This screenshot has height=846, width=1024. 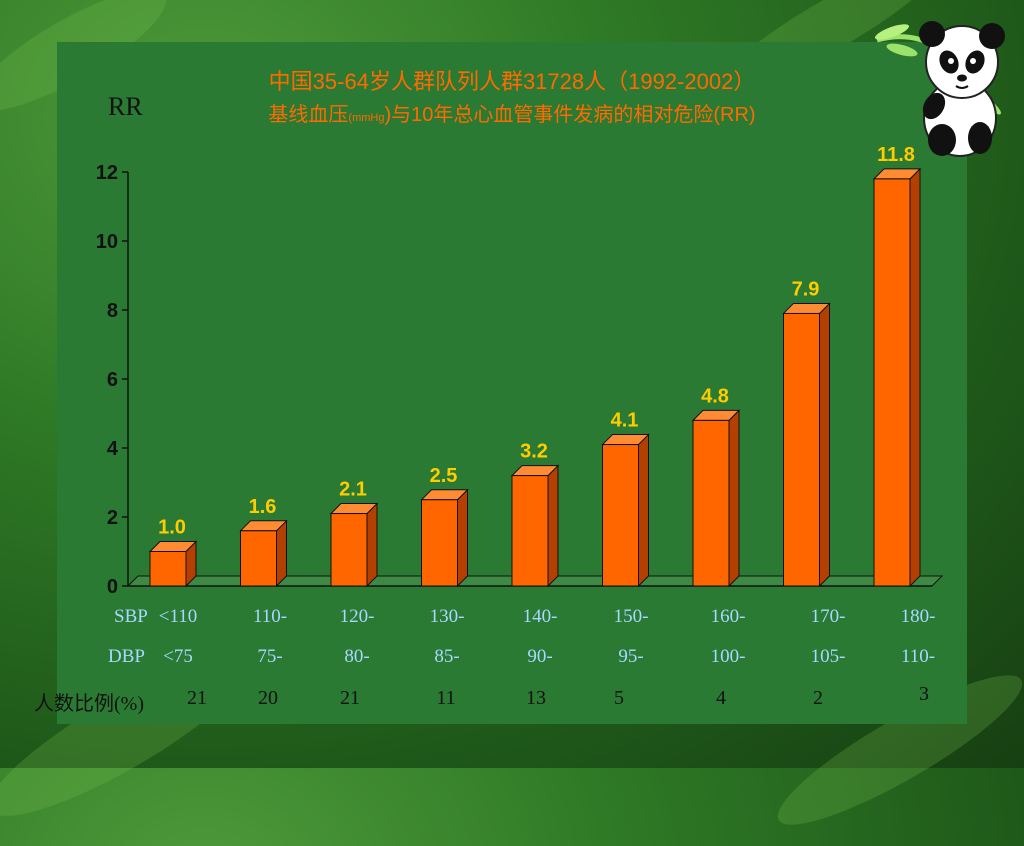 I want to click on bar-value-label: 1.6, so click(x=263, y=507).